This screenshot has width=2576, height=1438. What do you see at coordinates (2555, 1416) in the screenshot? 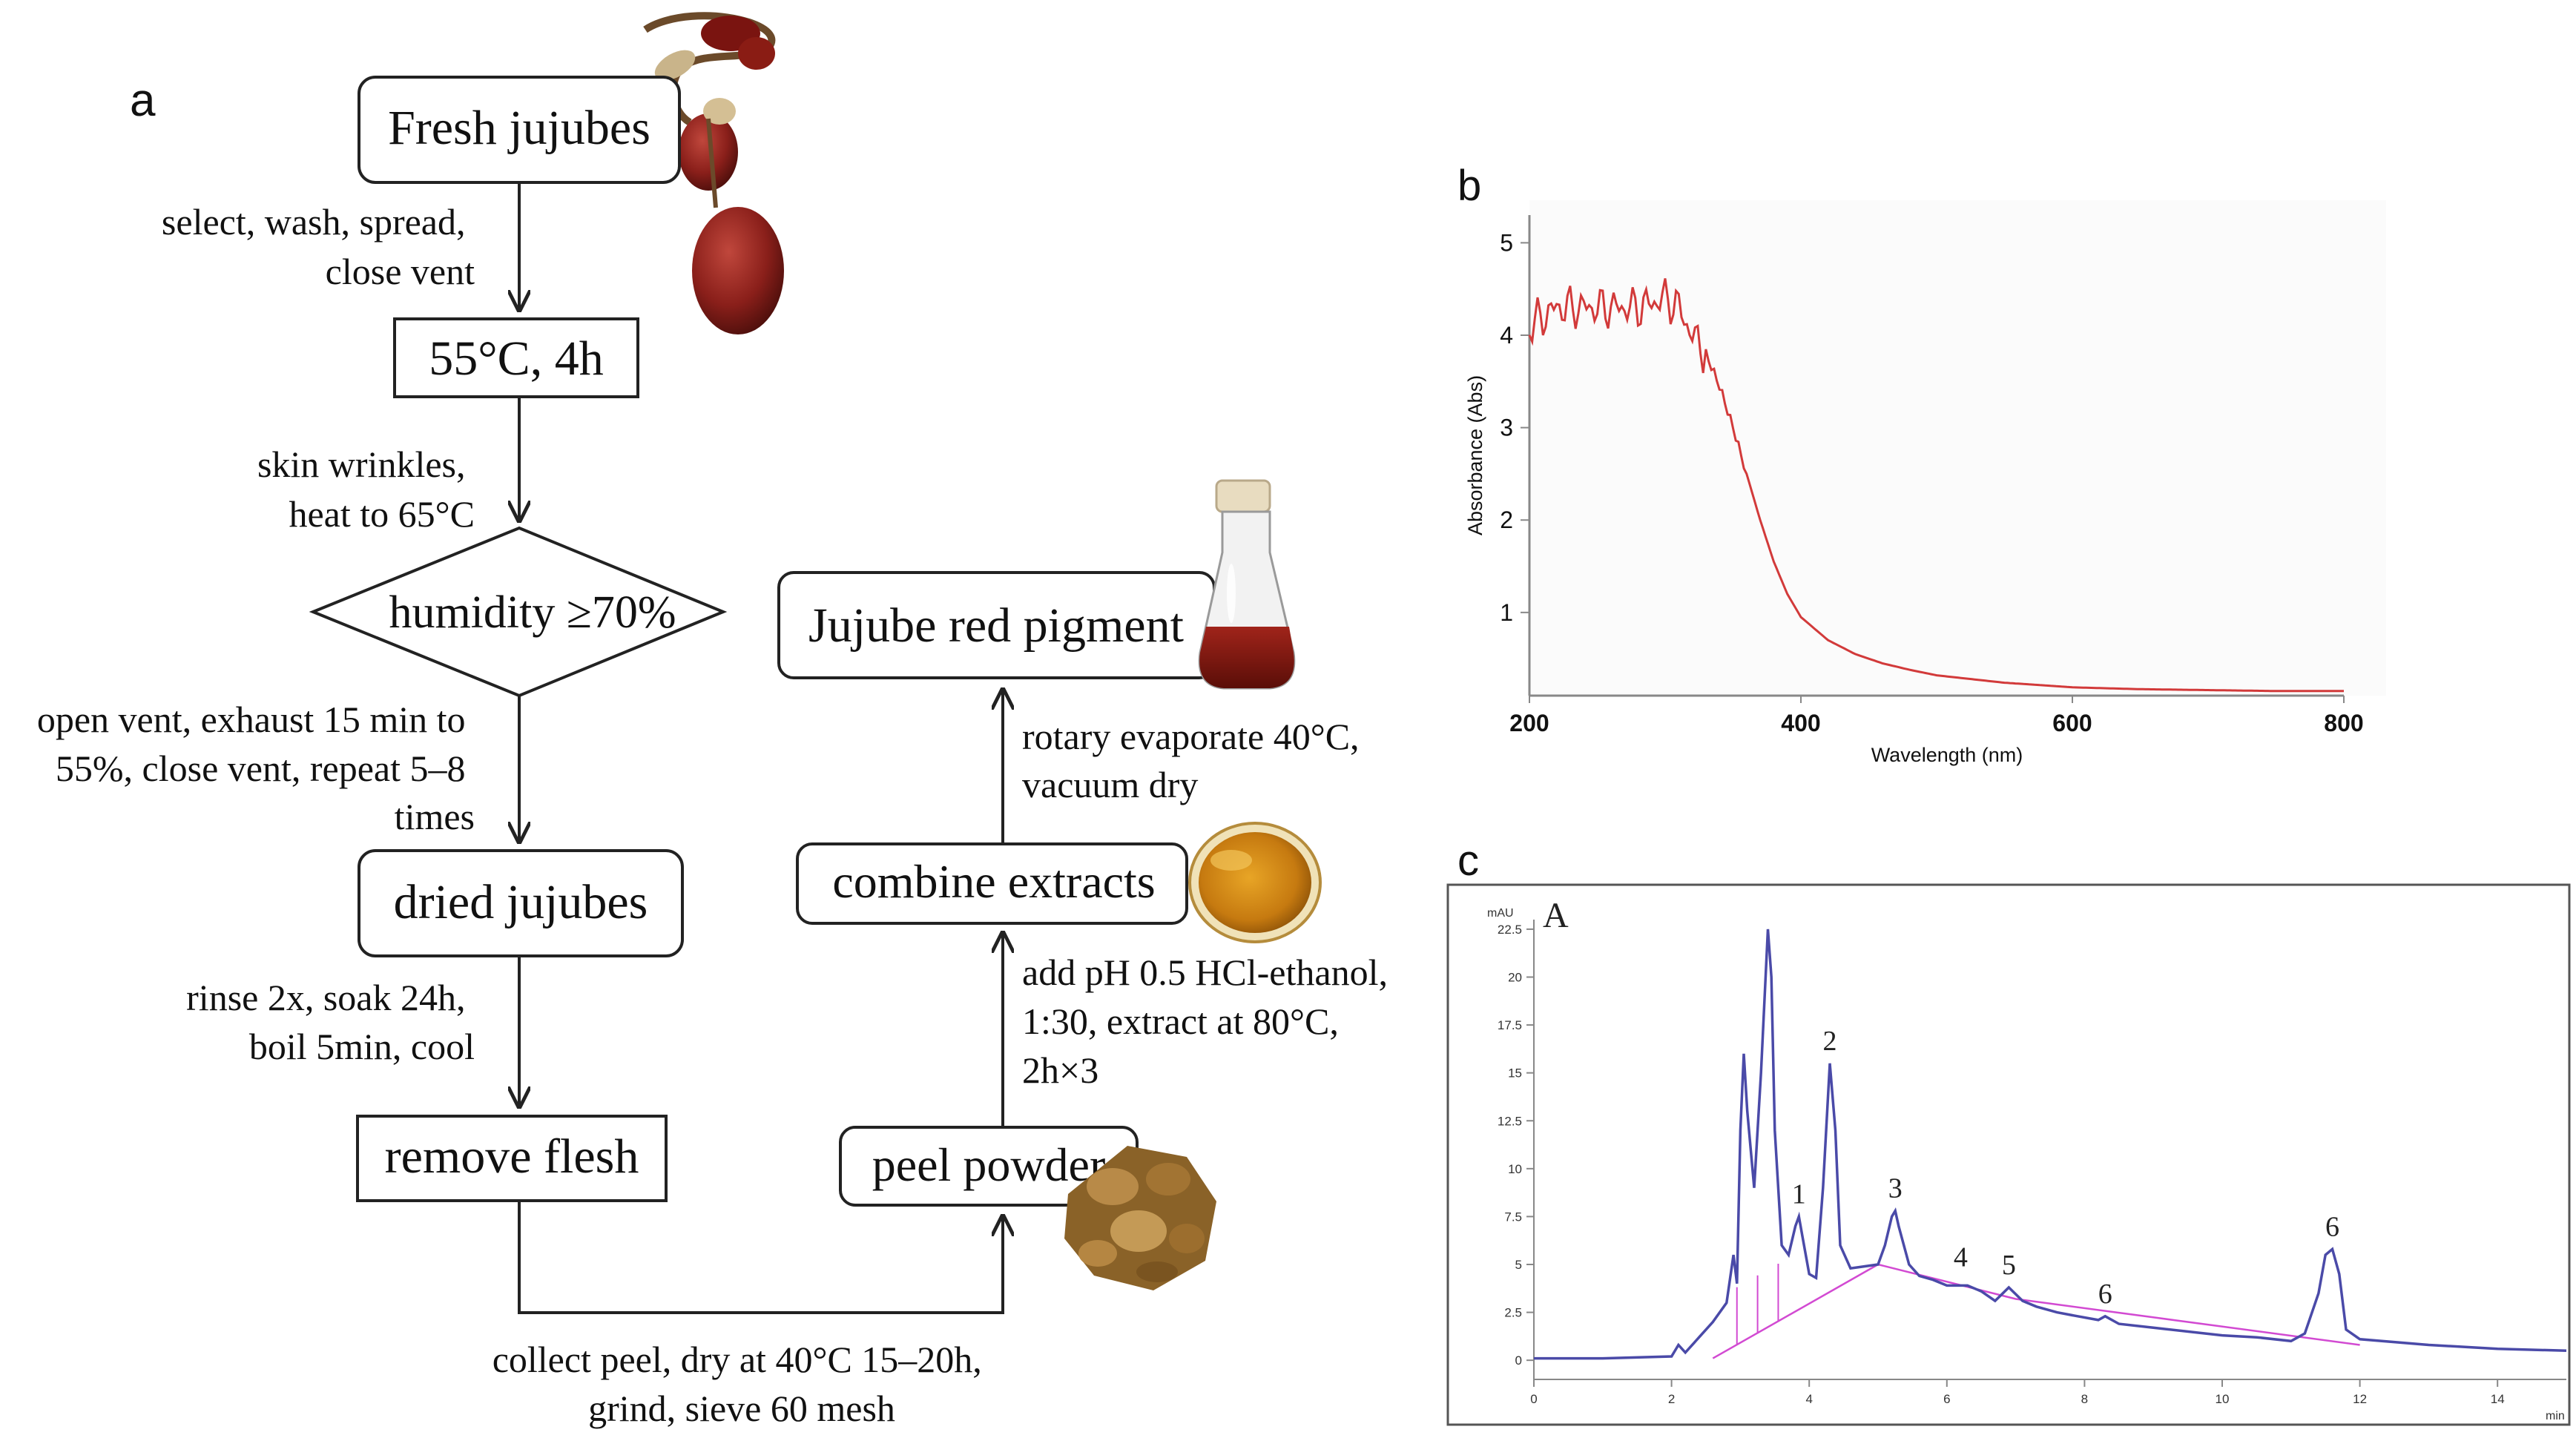
I see `plot-c-x-unit: min` at bounding box center [2555, 1416].